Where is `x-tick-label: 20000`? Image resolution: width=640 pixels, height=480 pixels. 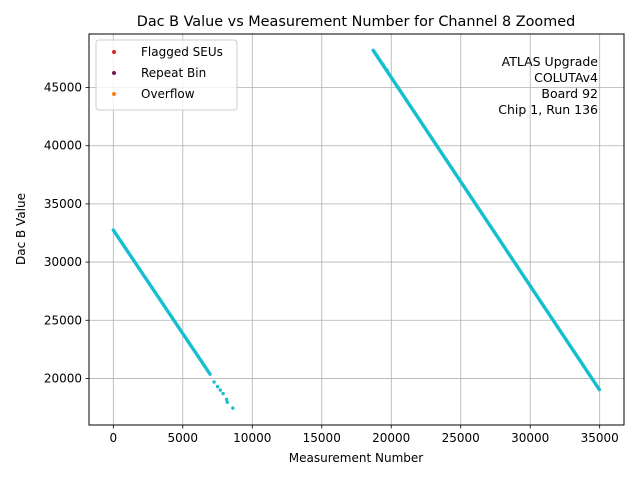 x-tick-label: 20000 is located at coordinates (391, 438).